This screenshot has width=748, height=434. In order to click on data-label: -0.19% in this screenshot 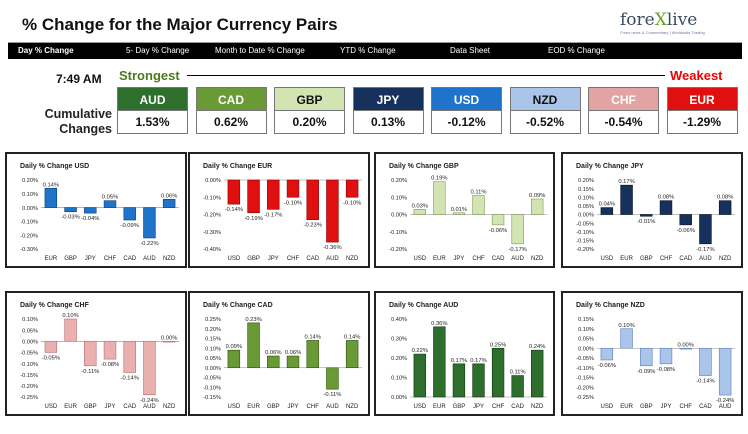, I will do `click(253, 219)`.